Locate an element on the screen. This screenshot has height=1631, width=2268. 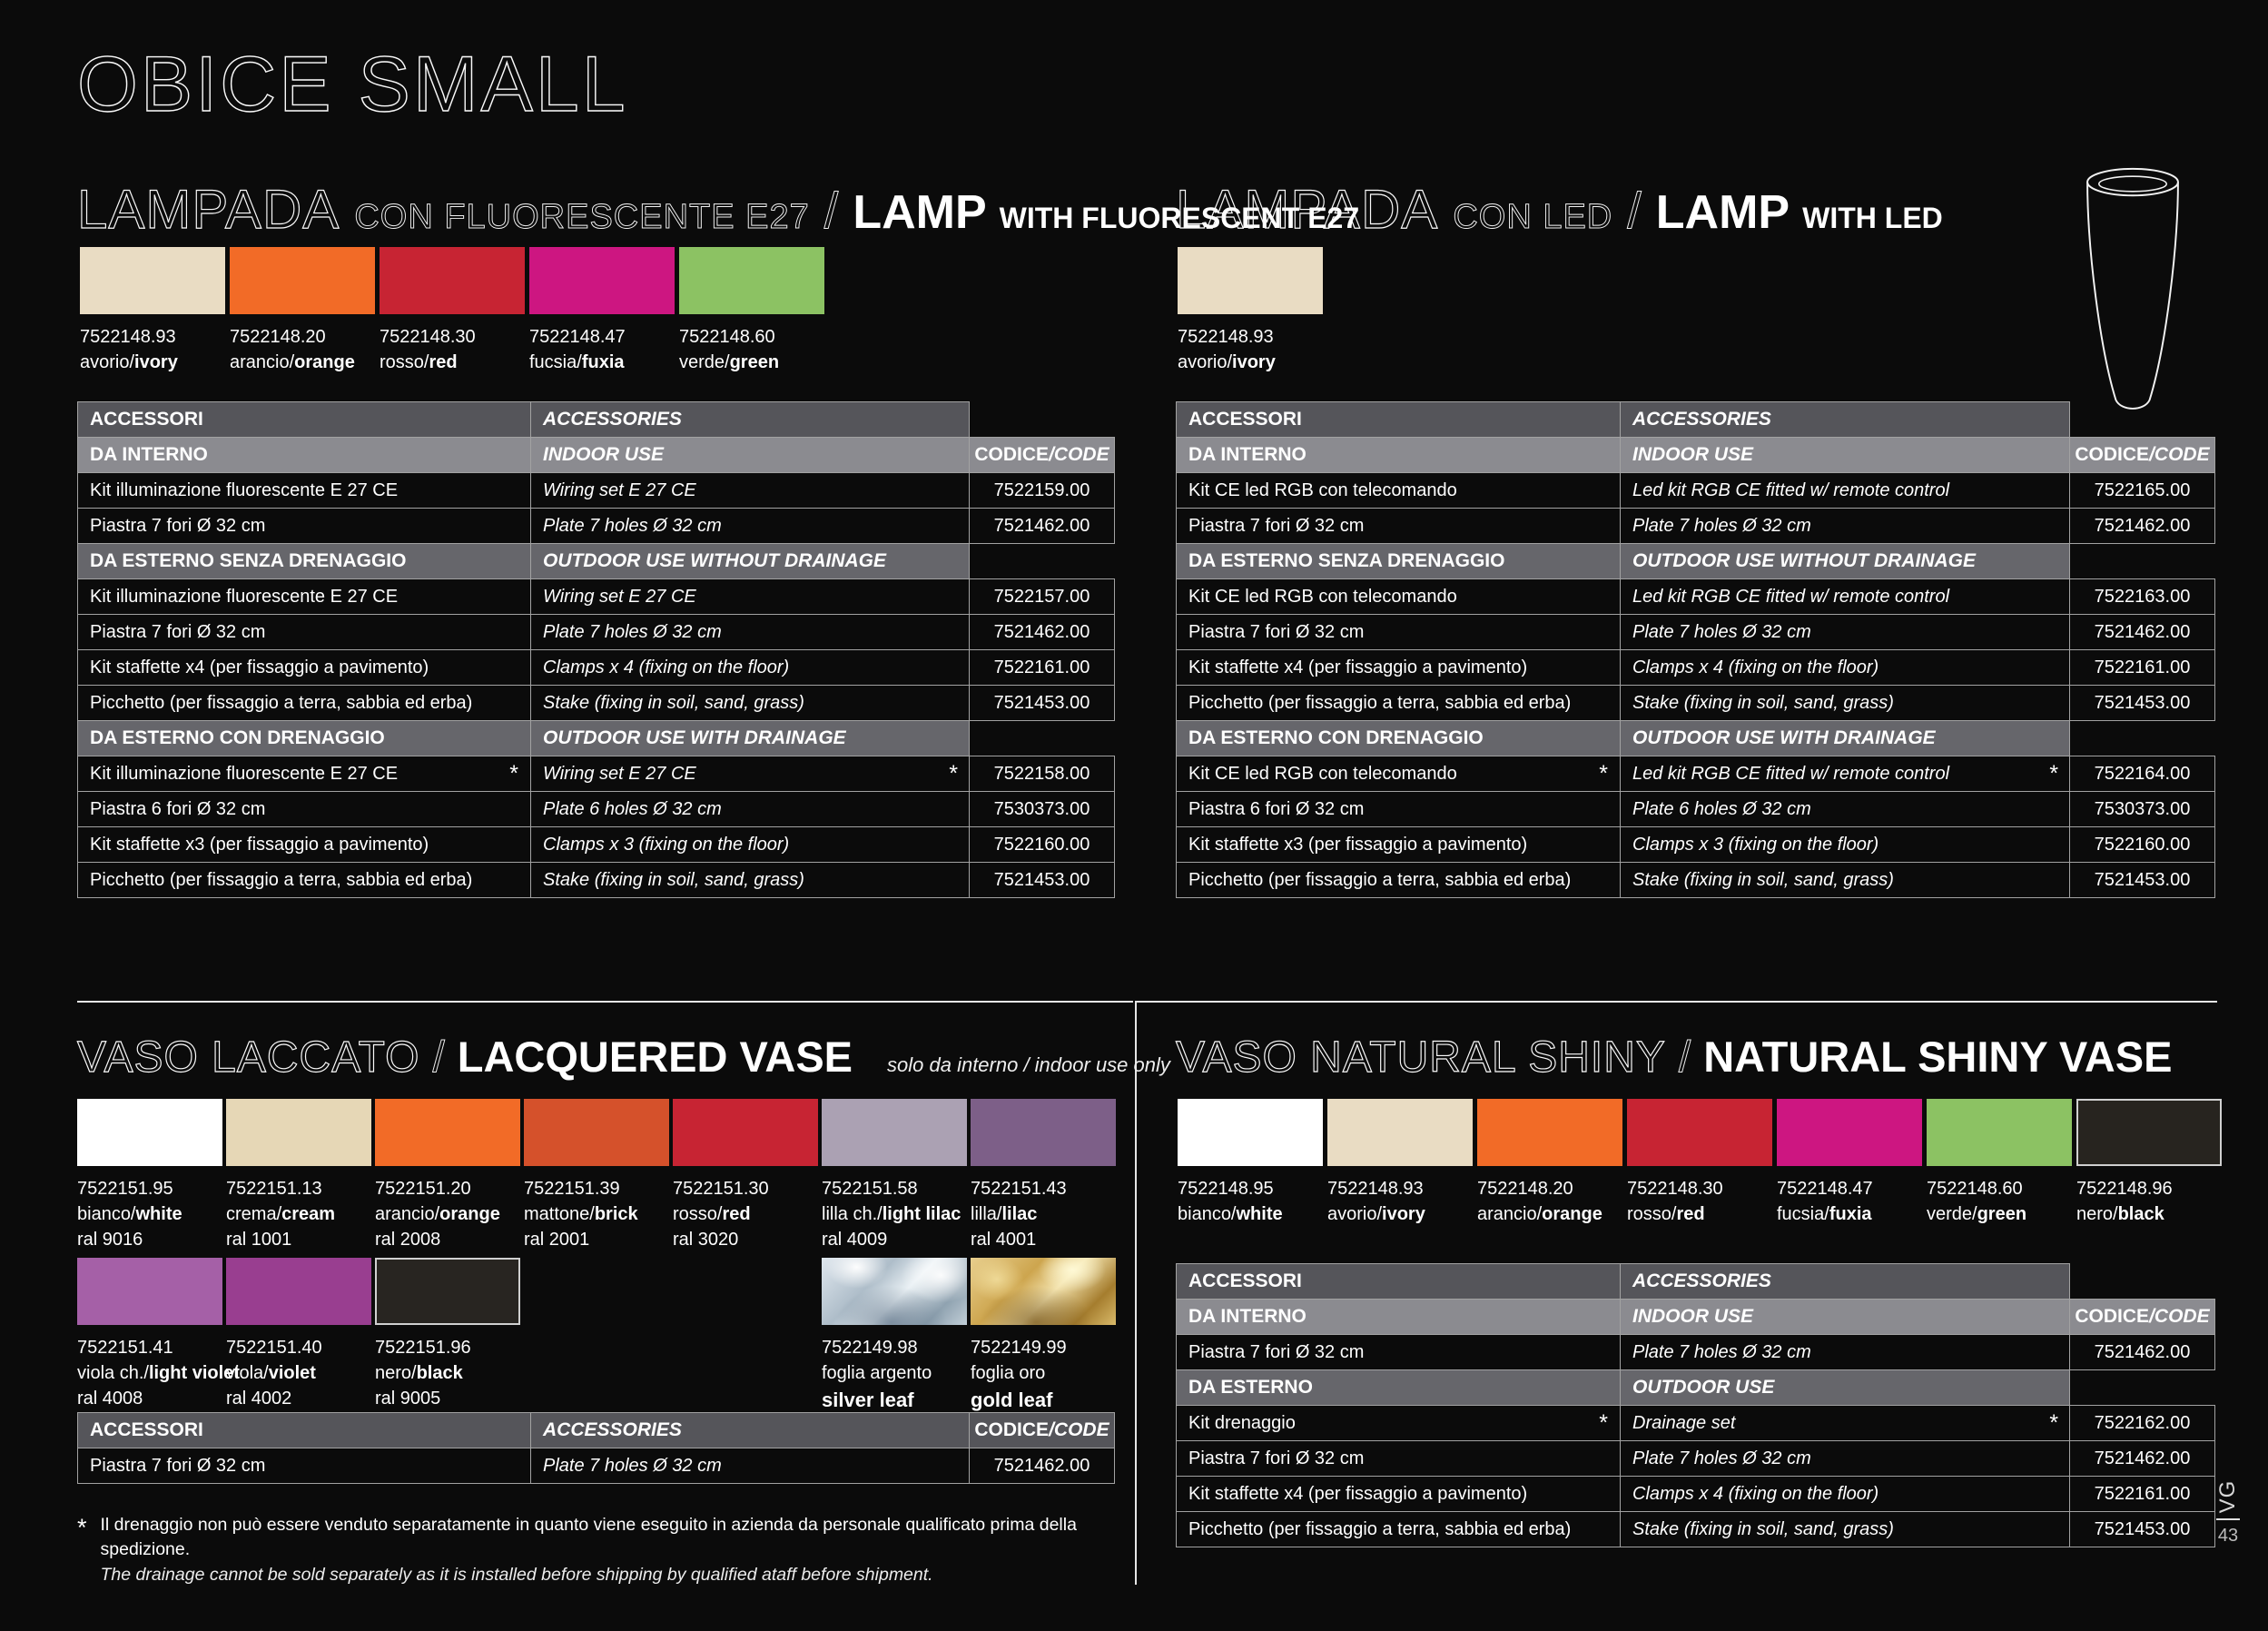
heading-italian: VASO LACCATO is located at coordinates (248, 1057).